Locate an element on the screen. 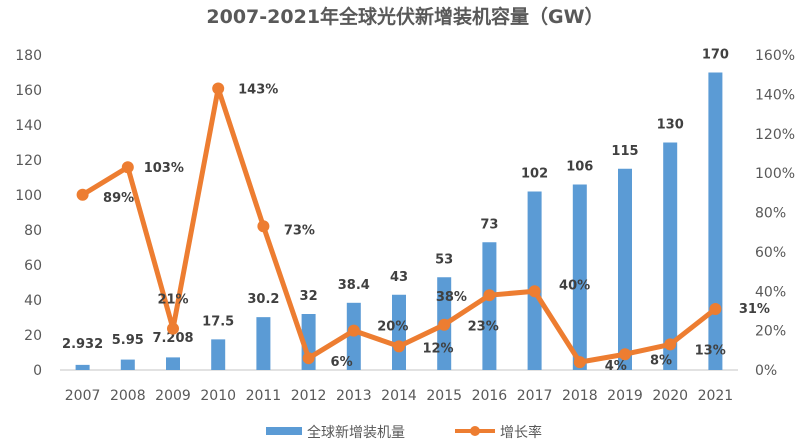  bar-data-label: 53 is located at coordinates (444, 259).